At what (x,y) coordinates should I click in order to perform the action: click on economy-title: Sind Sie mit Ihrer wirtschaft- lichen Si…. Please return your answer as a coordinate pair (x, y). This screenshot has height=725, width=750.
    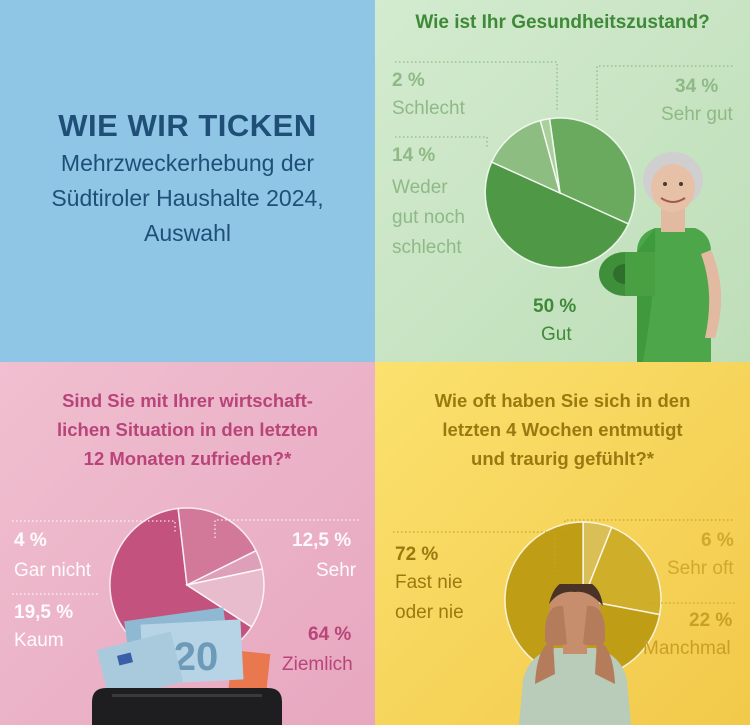
    Looking at the image, I should click on (187, 429).